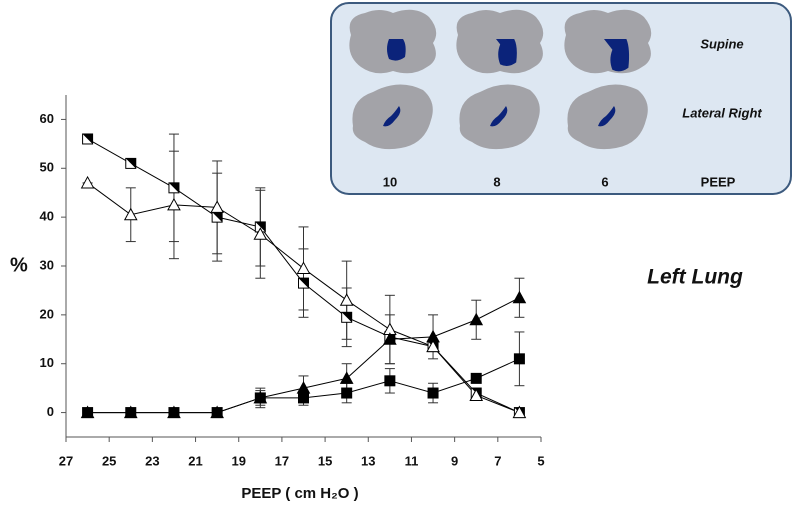 This screenshot has width=797, height=505. Describe the element at coordinates (47, 362) in the screenshot. I see `y-tick-label: 10` at that location.